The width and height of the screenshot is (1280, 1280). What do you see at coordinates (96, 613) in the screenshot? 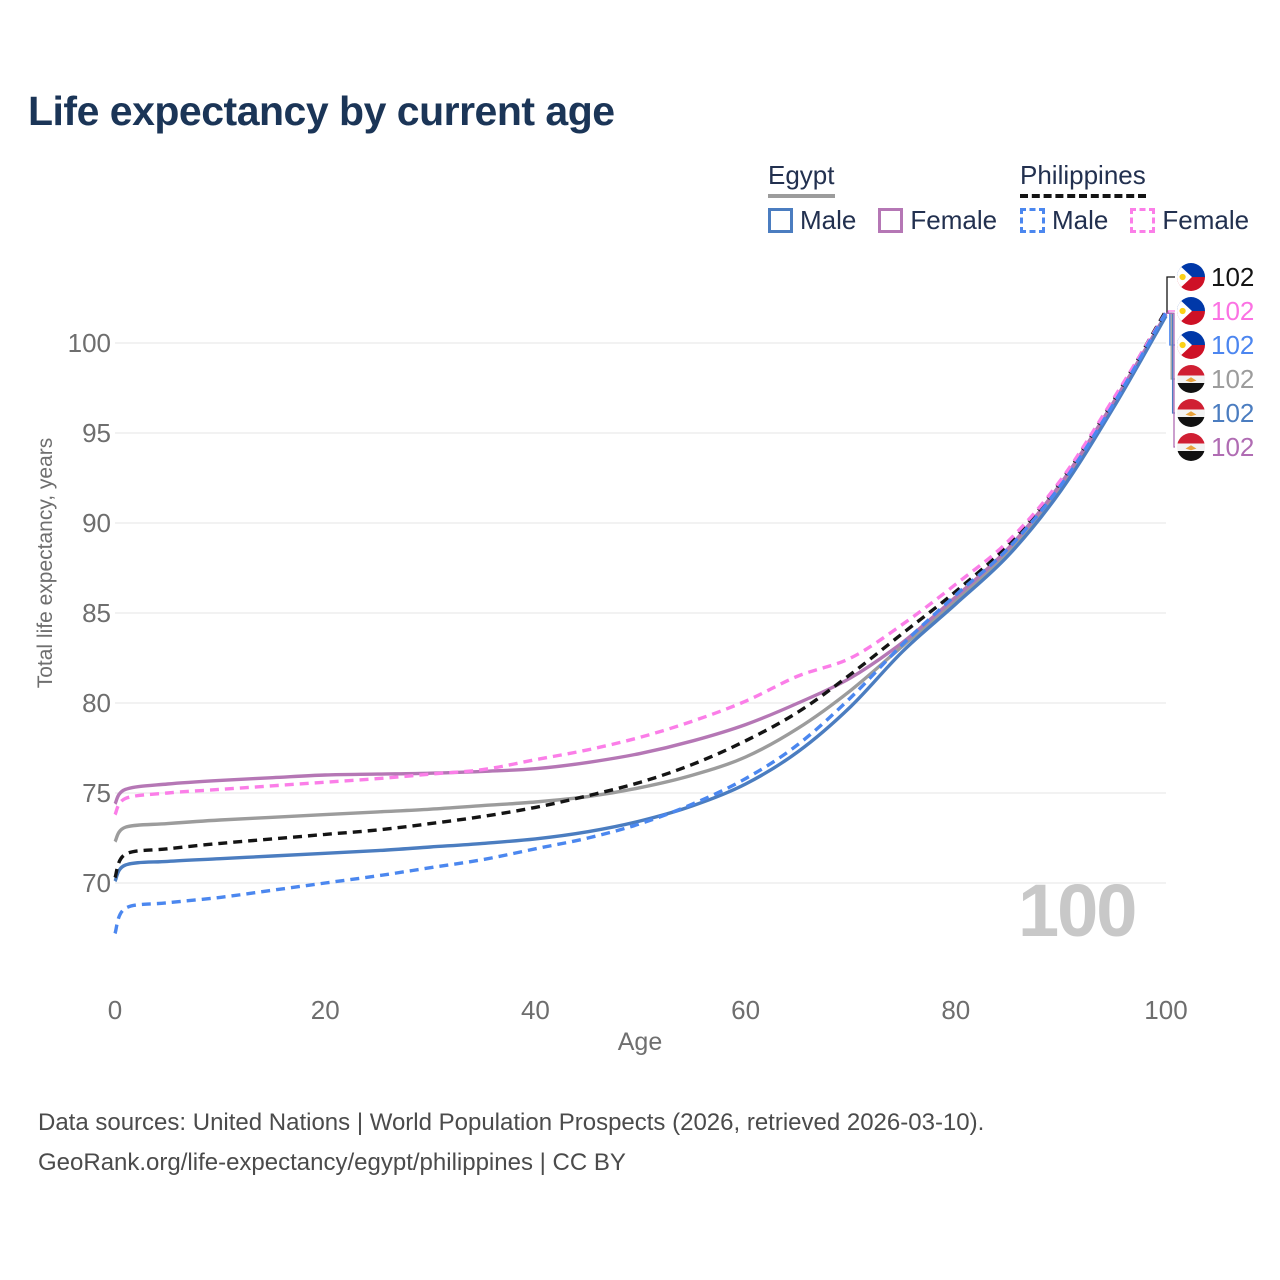
I see `y-tick-85: 85` at bounding box center [96, 613].